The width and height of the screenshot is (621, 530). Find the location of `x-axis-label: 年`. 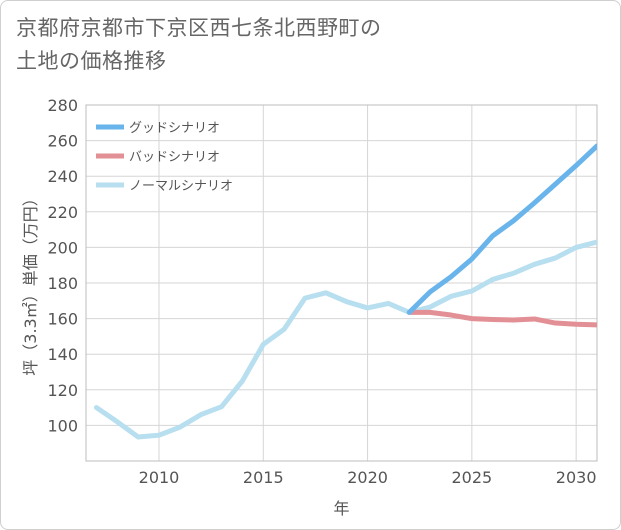

x-axis-label: 年 is located at coordinates (341, 508).